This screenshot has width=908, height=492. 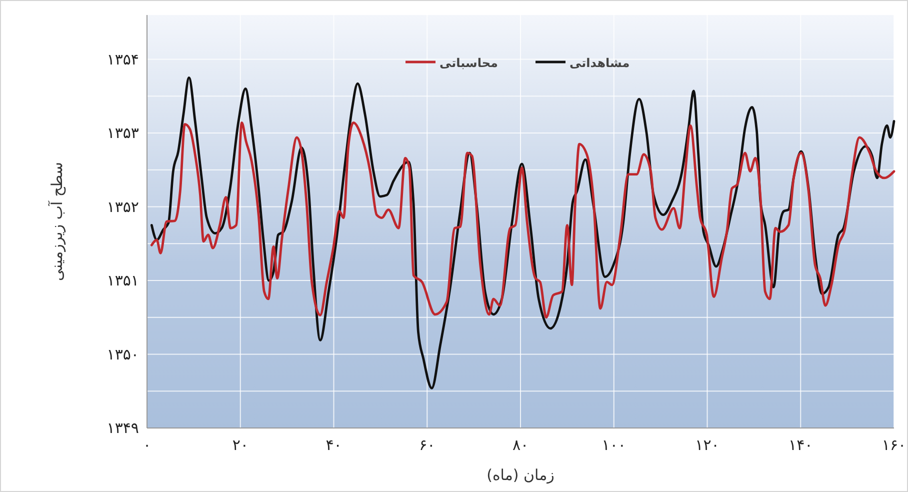 I want to click on x-tick-label: ۱۲۰, so click(x=707, y=445).